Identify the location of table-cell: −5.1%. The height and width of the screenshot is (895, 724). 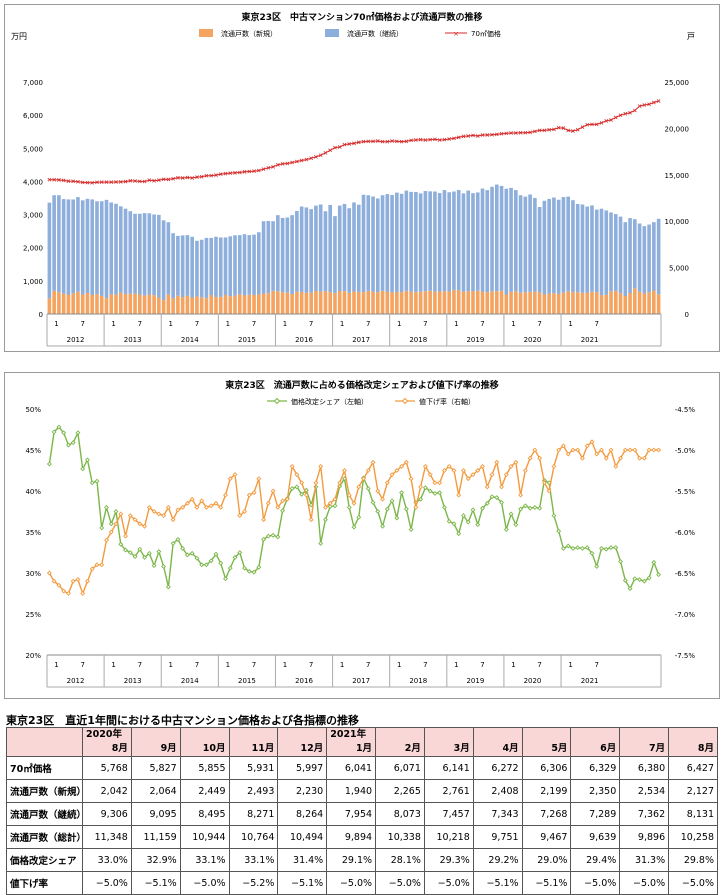
(302, 883).